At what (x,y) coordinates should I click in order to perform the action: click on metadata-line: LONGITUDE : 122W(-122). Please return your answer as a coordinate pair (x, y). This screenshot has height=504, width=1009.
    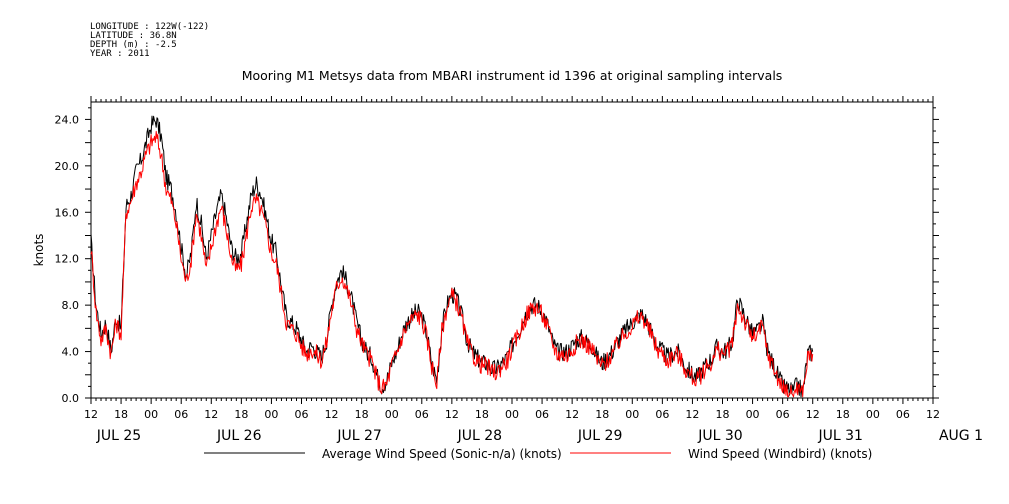
    Looking at the image, I should click on (149, 27).